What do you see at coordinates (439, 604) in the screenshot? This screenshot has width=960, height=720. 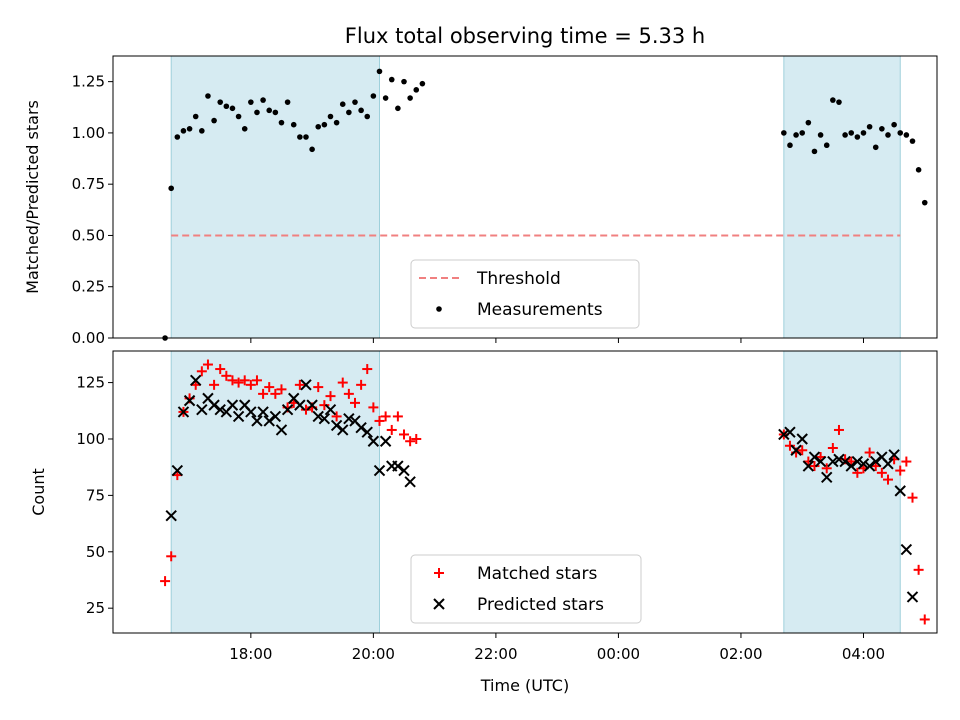 I see `legend-predicted-swatch` at bounding box center [439, 604].